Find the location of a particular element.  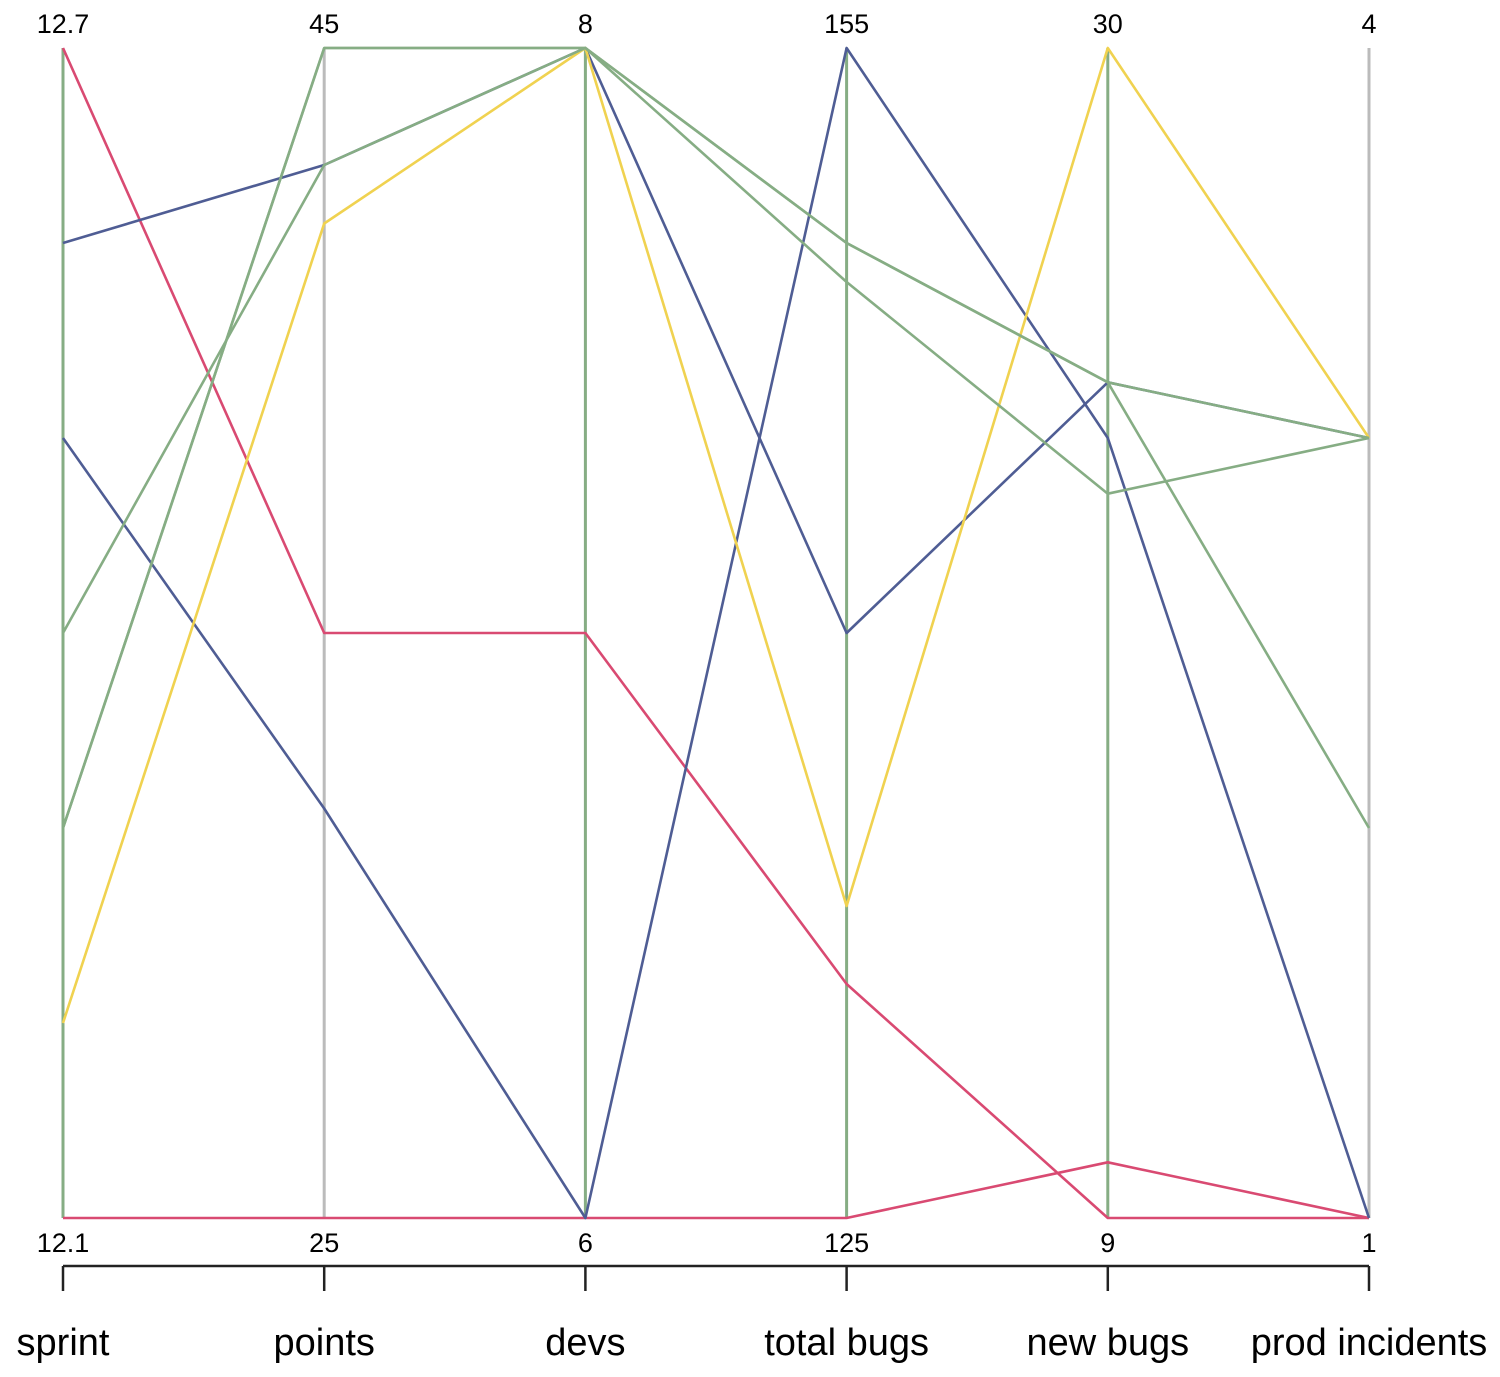

tick-label-max-prod-incidents: 4 is located at coordinates (1368, 24).